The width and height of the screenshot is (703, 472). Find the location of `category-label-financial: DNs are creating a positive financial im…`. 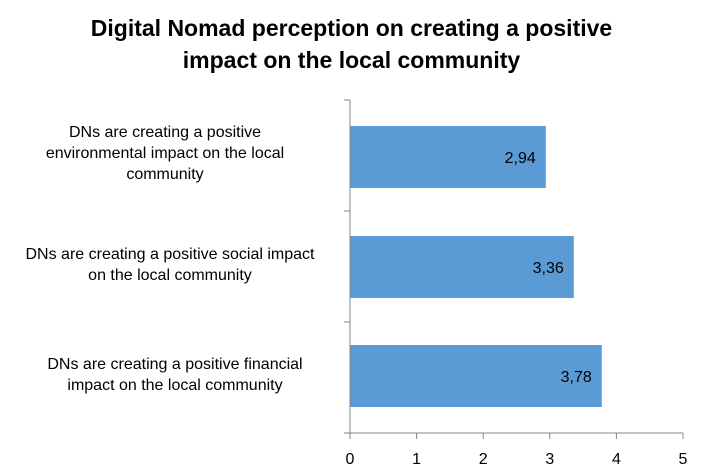

category-label-financial: DNs are creating a positive financial im… is located at coordinates (175, 375).